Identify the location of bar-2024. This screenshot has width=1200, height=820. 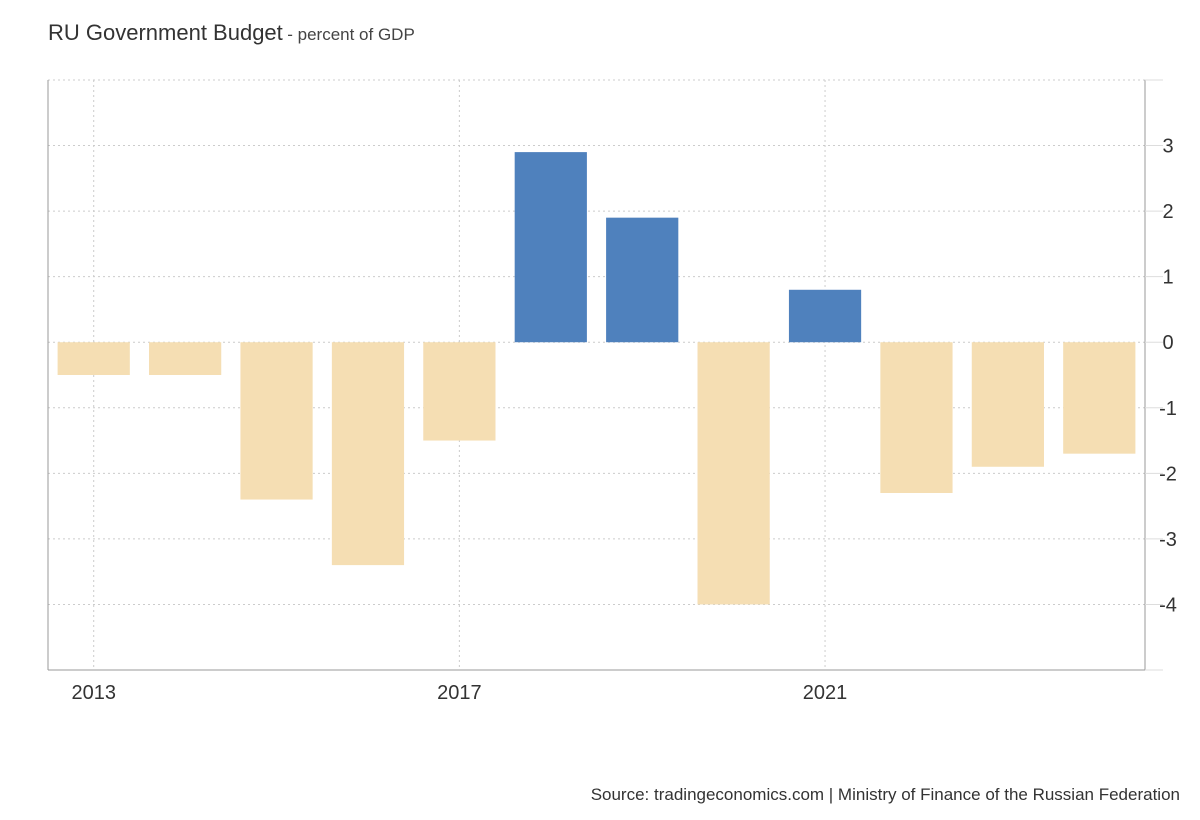
(1099, 398).